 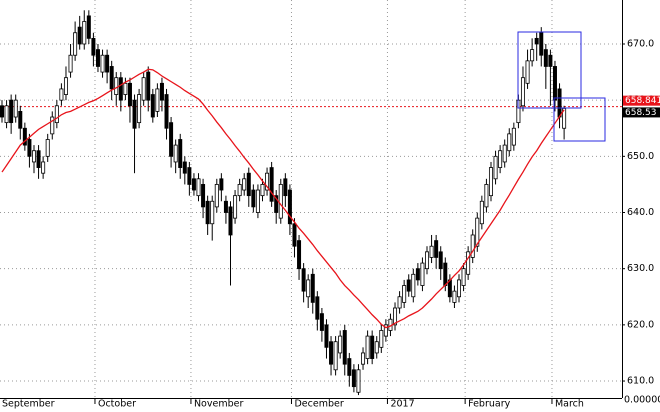 I want to click on price-label: 658.841, so click(x=642, y=101).